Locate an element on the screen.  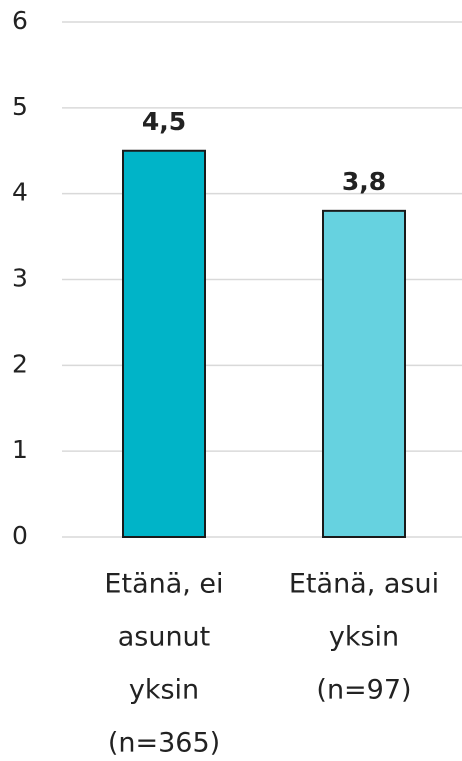
y-tick-label: 5 is located at coordinates (20, 106).